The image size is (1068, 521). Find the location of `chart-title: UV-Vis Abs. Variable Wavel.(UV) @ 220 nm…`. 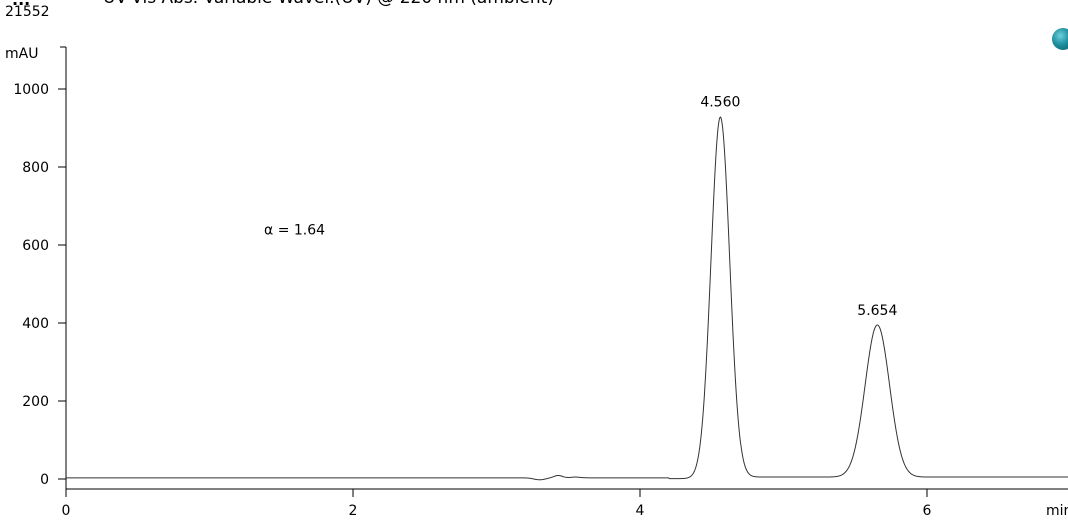

chart-title: UV-Vis Abs. Variable Wavel.(UV) @ 220 nm… is located at coordinates (328, 4).